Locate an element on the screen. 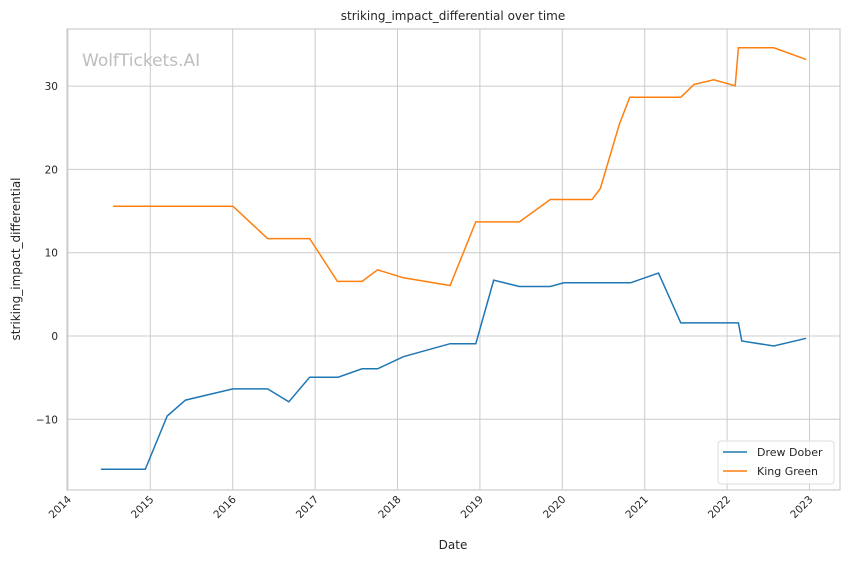  watermark: WolfTickets.AI is located at coordinates (141, 61).